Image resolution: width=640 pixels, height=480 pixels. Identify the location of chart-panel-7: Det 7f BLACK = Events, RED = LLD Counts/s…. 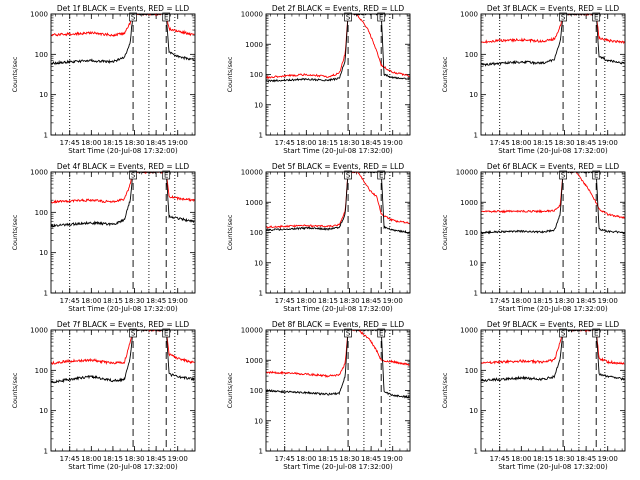
(103, 395).